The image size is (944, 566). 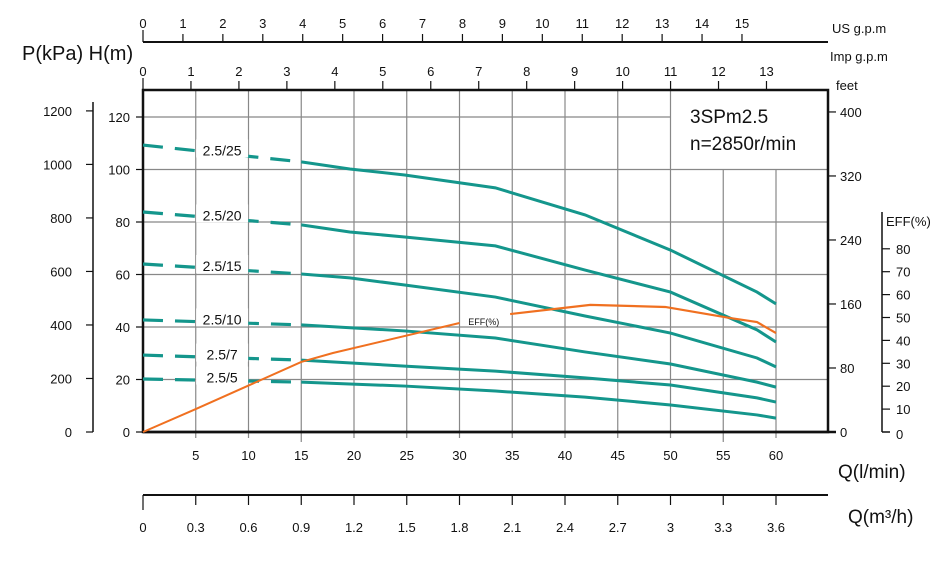 I want to click on curve-label: 2.5/5, so click(x=222, y=378).